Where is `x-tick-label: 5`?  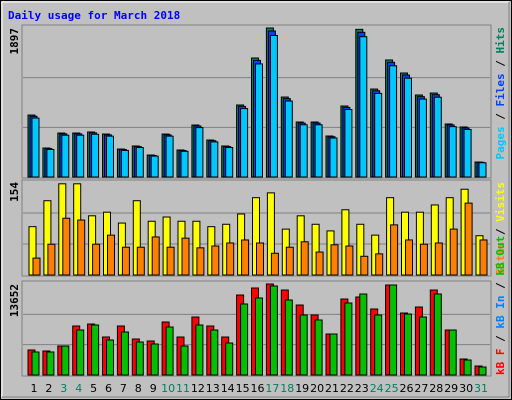
x-tick-label: 5 is located at coordinates (93, 388).